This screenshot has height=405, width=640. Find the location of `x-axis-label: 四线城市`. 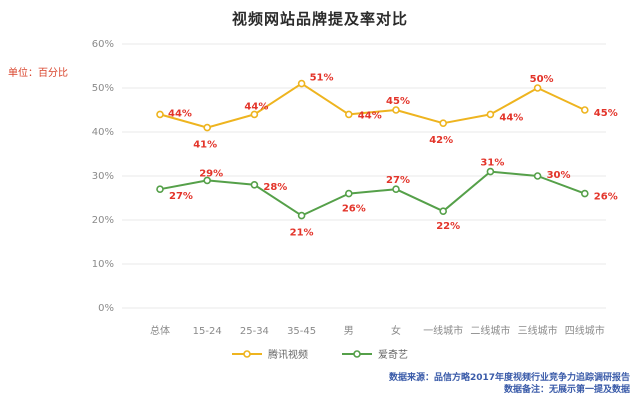

x-axis-label: 四线城市 is located at coordinates (585, 330).